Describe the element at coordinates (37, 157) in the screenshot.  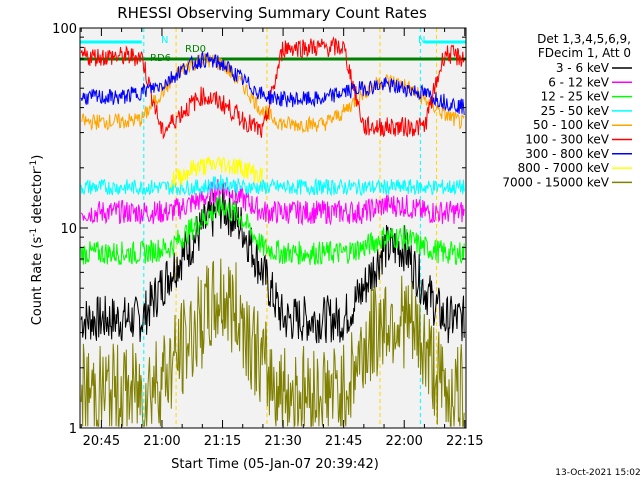
I see `y-axis-label-close: )` at that location.